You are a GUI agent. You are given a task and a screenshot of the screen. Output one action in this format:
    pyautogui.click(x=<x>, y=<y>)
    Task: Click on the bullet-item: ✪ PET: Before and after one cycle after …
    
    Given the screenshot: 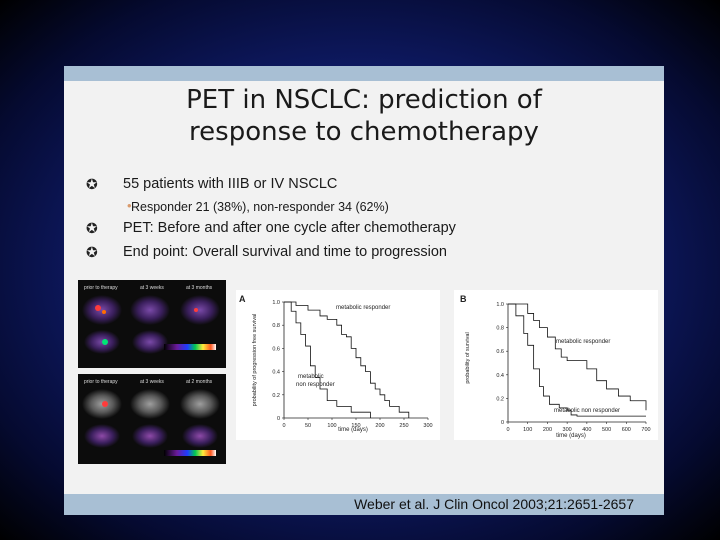 What is the action you would take?
    pyautogui.click(x=371, y=230)
    